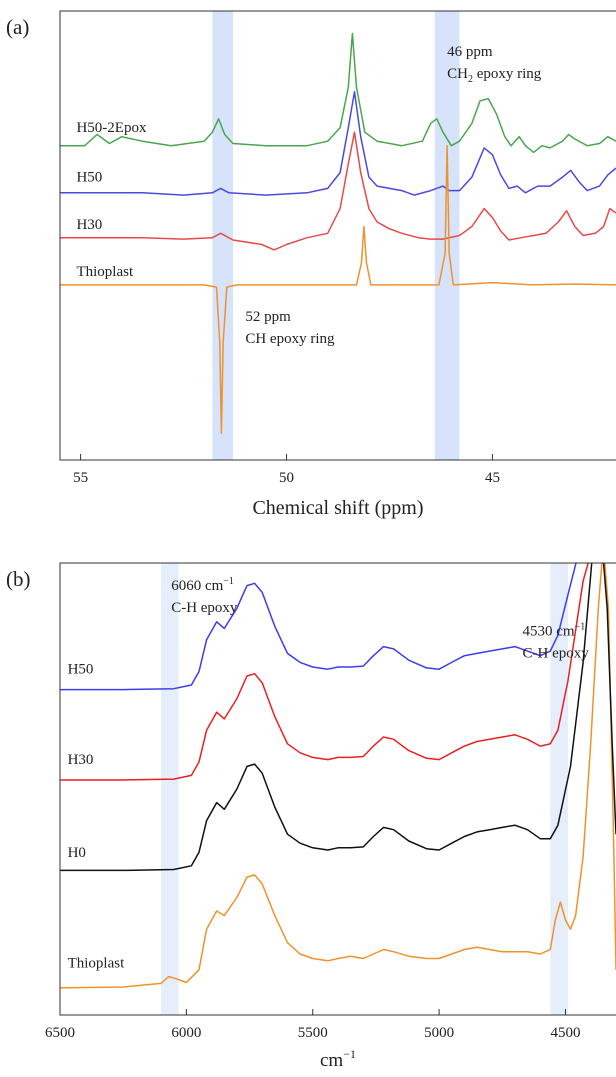 The width and height of the screenshot is (616, 1077). I want to click on series-line-h30, so click(338, 191).